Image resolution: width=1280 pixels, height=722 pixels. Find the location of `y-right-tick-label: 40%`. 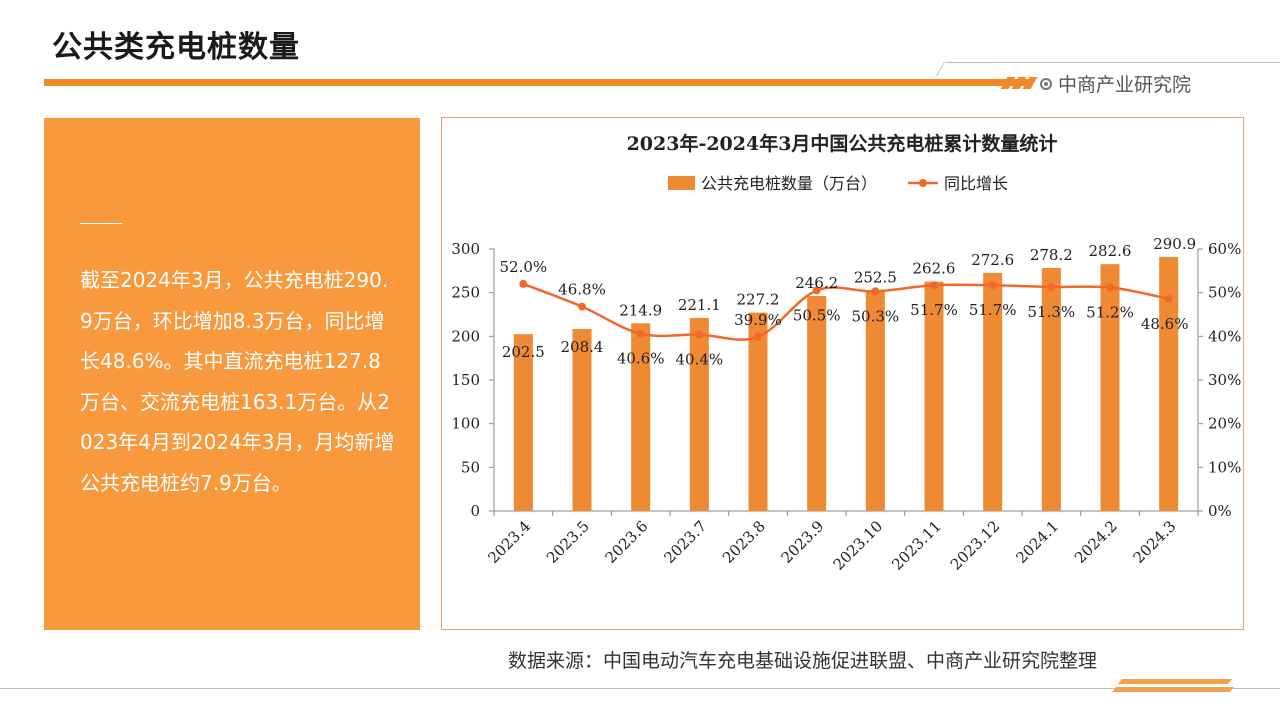

y-right-tick-label: 40% is located at coordinates (1224, 336).